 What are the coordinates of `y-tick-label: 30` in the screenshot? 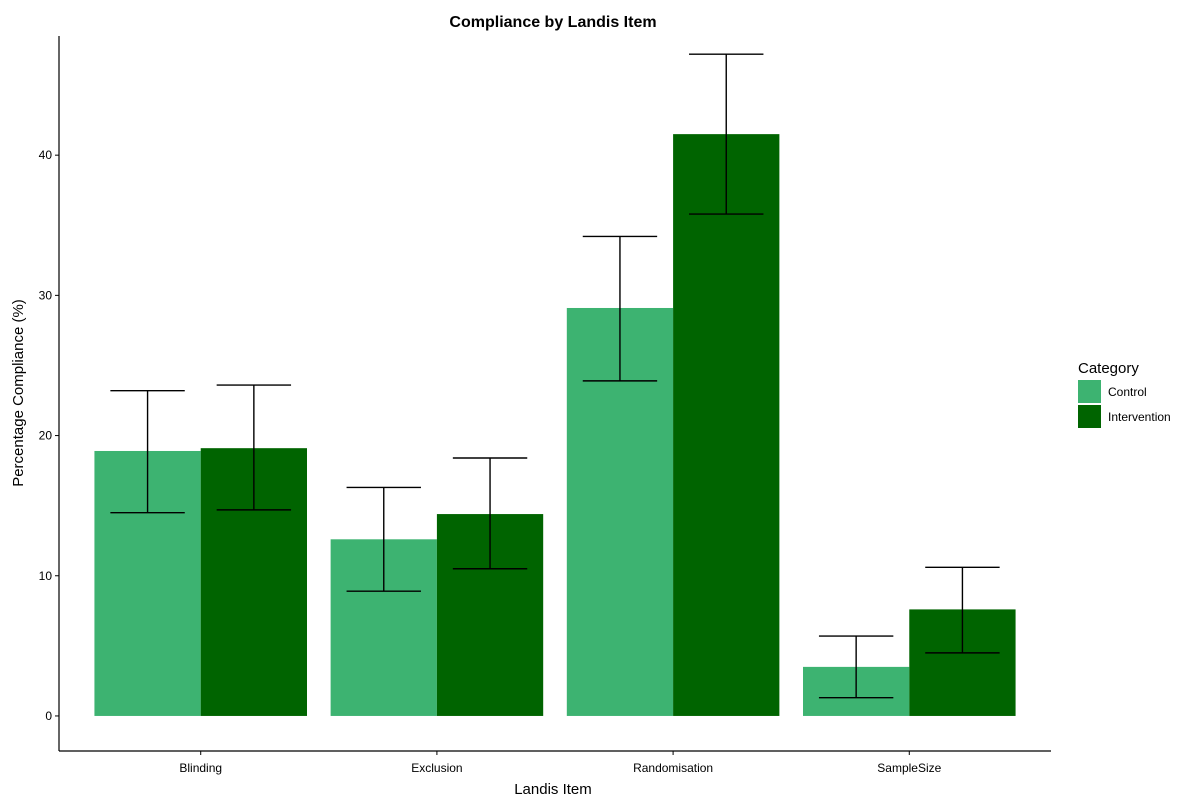 It's located at (46, 295).